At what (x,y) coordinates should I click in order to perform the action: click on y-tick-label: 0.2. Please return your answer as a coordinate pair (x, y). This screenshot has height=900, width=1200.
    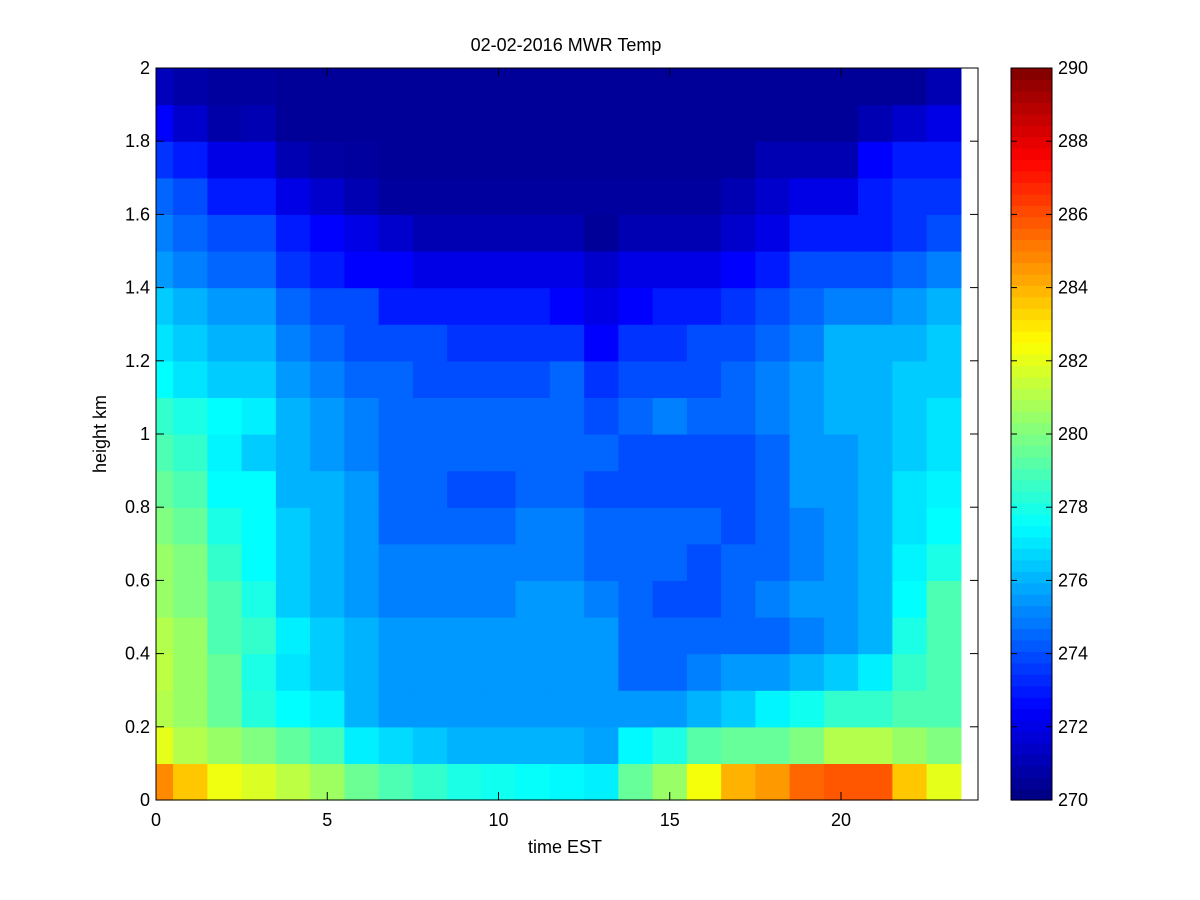
    Looking at the image, I should click on (137, 727).